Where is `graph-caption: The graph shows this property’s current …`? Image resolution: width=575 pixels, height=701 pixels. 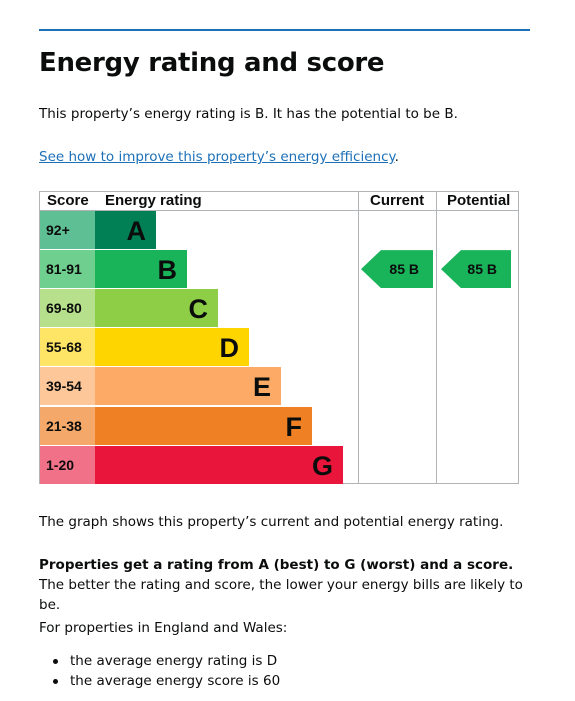
graph-caption: The graph shows this property’s current … is located at coordinates (271, 522).